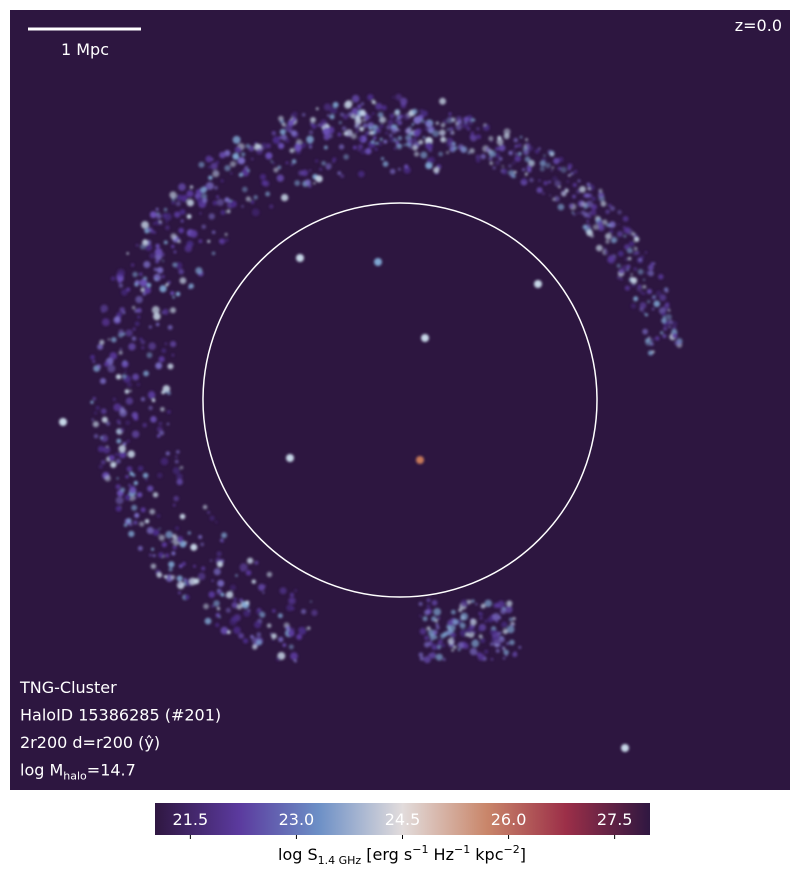  What do you see at coordinates (441, 854) in the screenshot?
I see `label-part: Hz` at bounding box center [441, 854].